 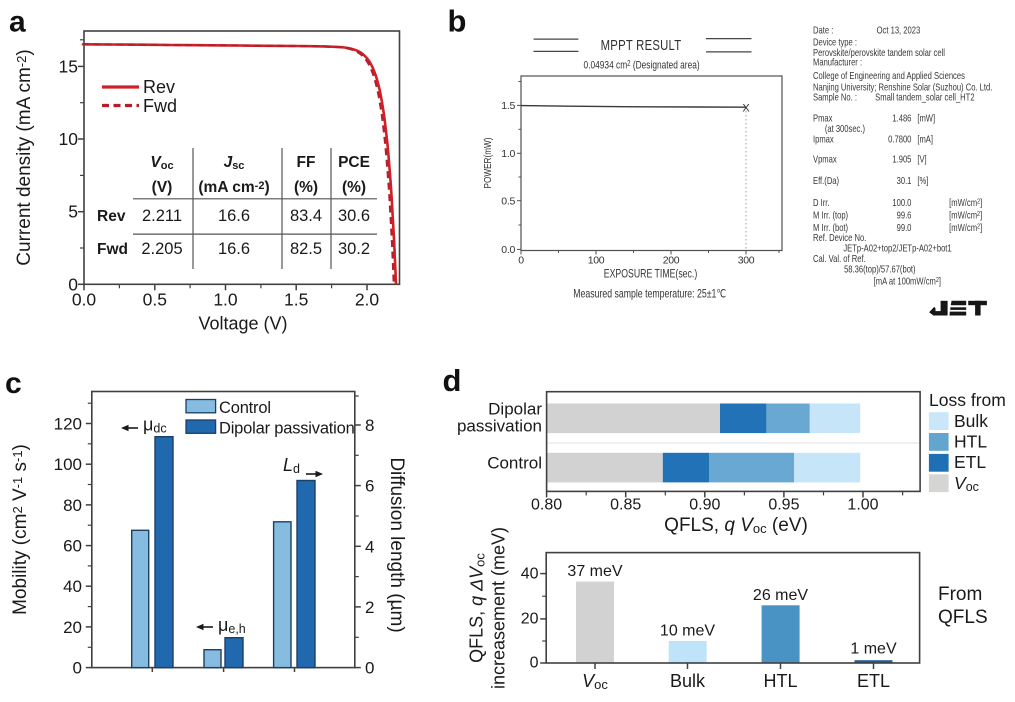 I want to click on svg-text: Loss from, so click(x=967, y=400).